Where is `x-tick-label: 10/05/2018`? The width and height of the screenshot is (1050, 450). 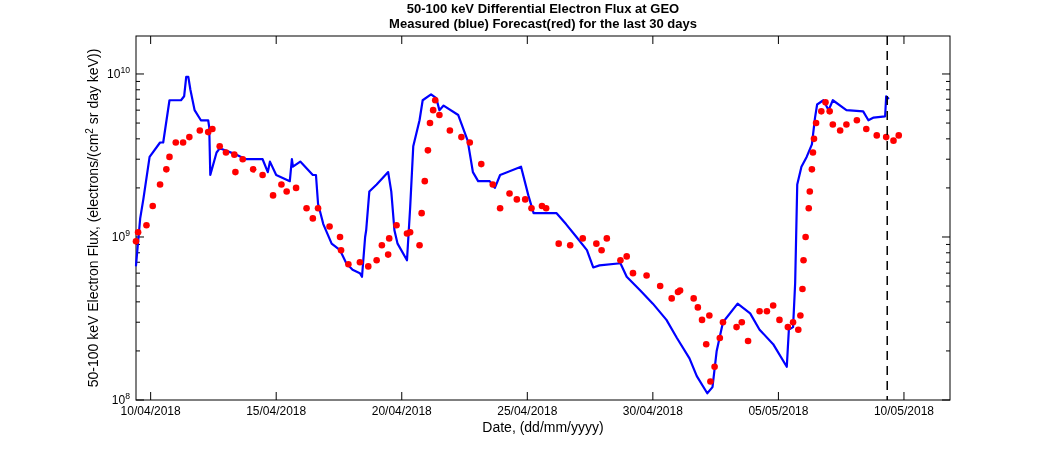
x-tick-label: 10/05/2018 is located at coordinates (904, 411).